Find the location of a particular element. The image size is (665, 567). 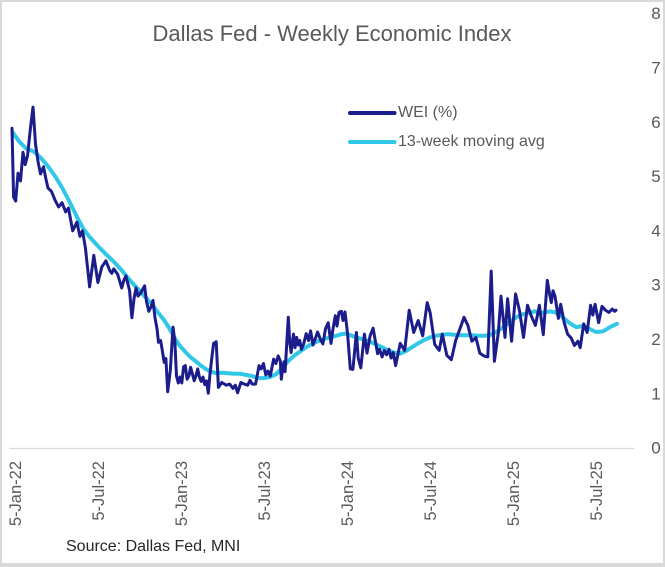

svg-text: 5-Jul-23 is located at coordinates (265, 491).